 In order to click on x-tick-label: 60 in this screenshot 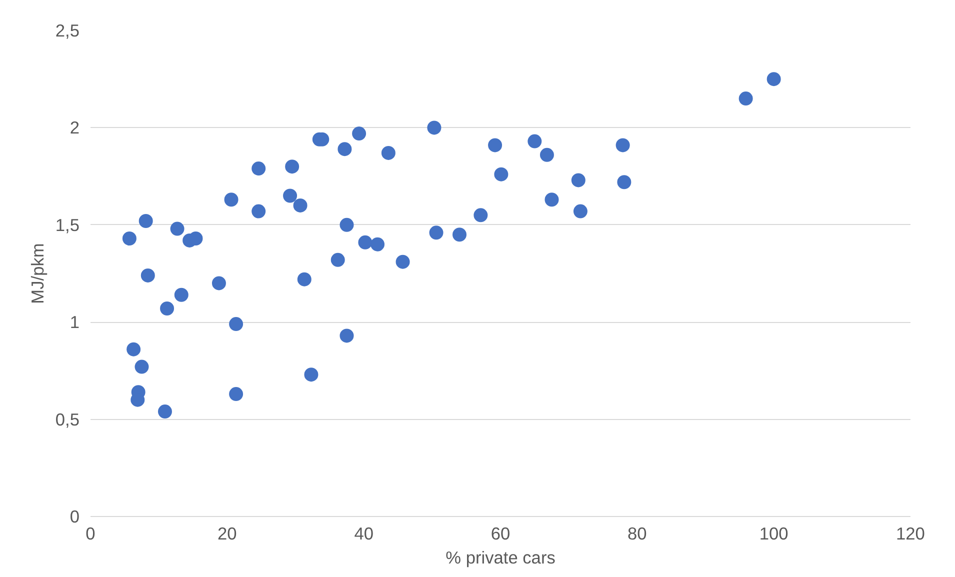, I will do `click(500, 534)`.